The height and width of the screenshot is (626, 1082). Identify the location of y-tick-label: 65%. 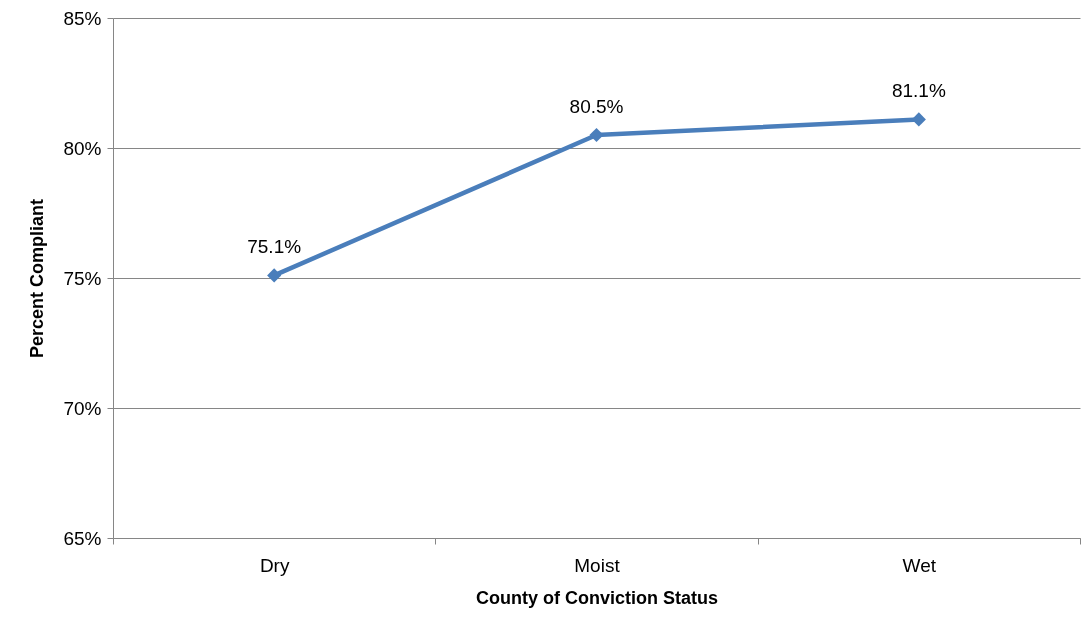
(82, 538).